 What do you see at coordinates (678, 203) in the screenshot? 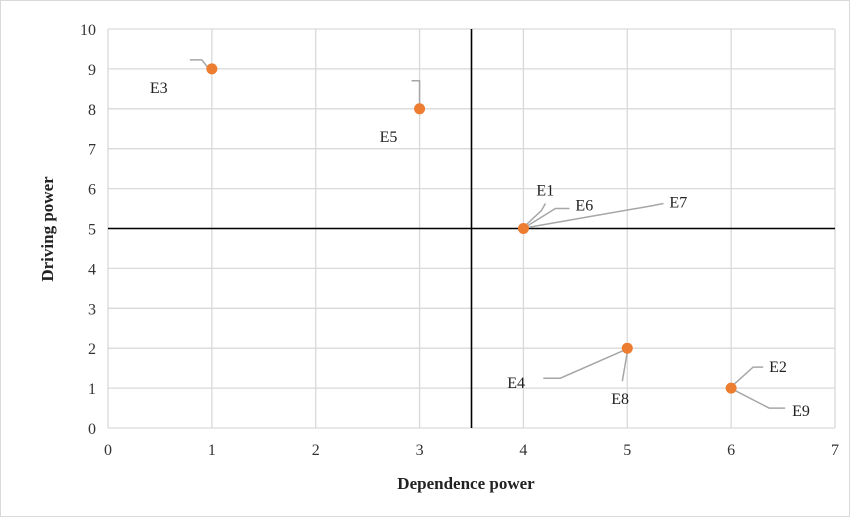
I see `point-label-e7: E7` at bounding box center [678, 203].